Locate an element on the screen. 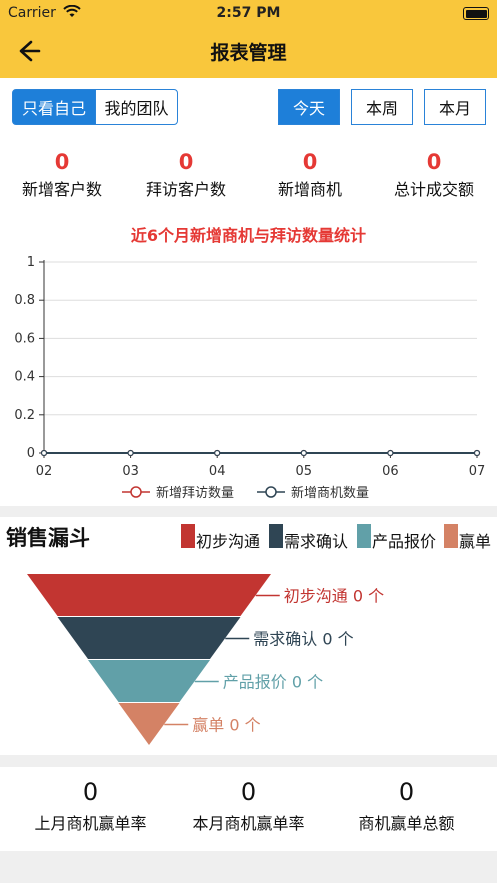  legend-label: 需求确认 is located at coordinates (316, 541).